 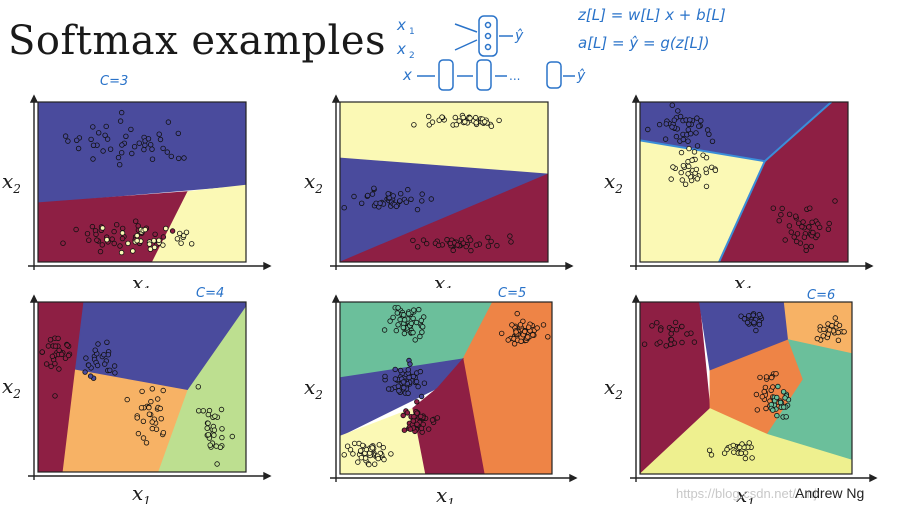 I want to click on softmax-plot-5: x1 x2, so click(x=441, y=399).